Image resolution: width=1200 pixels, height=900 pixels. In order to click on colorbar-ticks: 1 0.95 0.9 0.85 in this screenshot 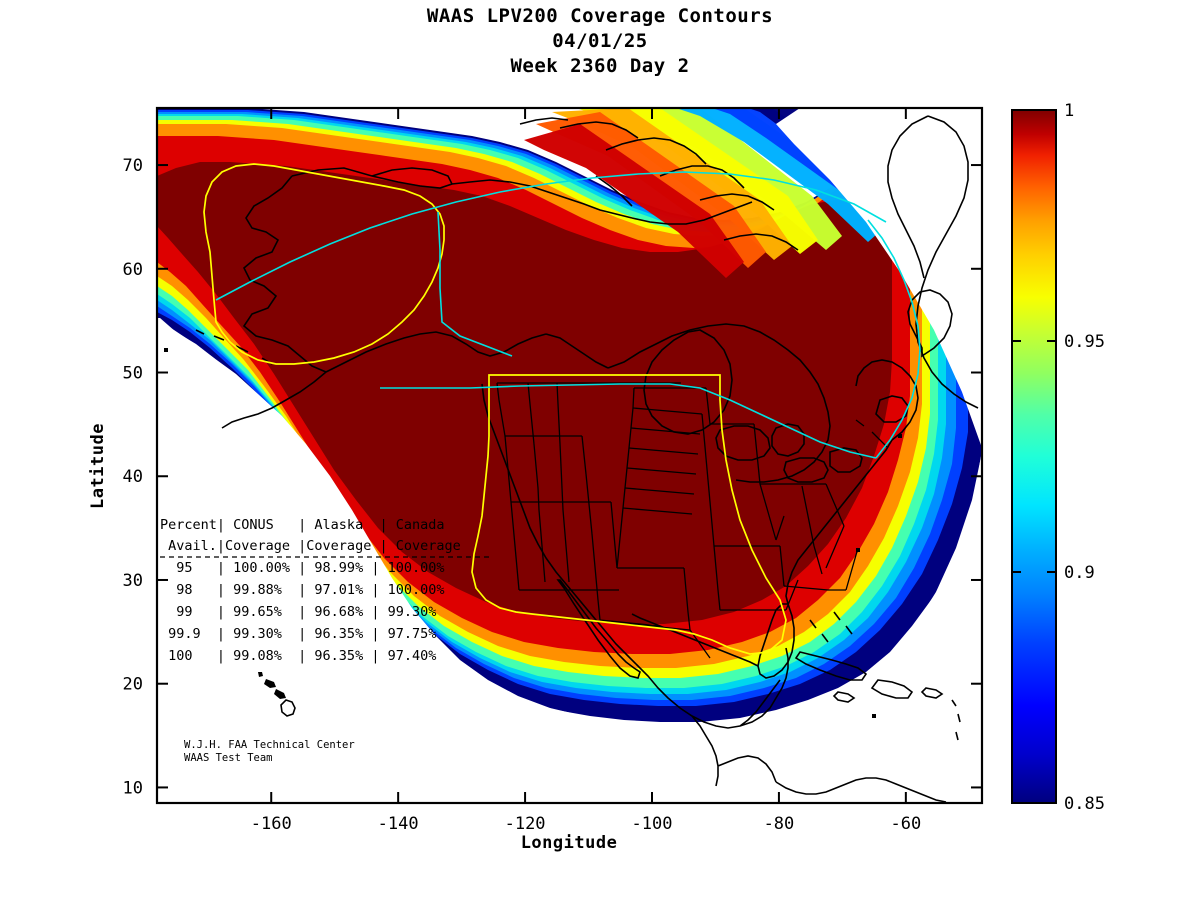, I will do `click(1058, 457)`.